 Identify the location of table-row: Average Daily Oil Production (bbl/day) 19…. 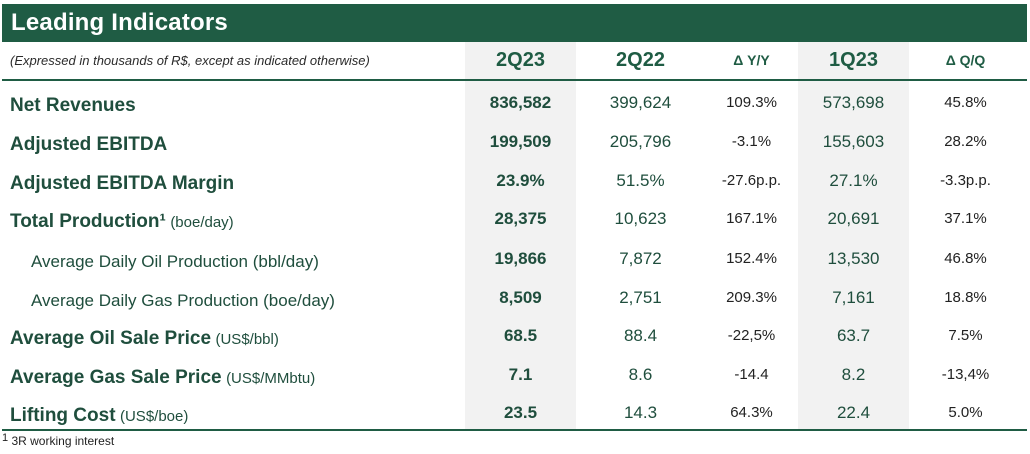
(515, 261).